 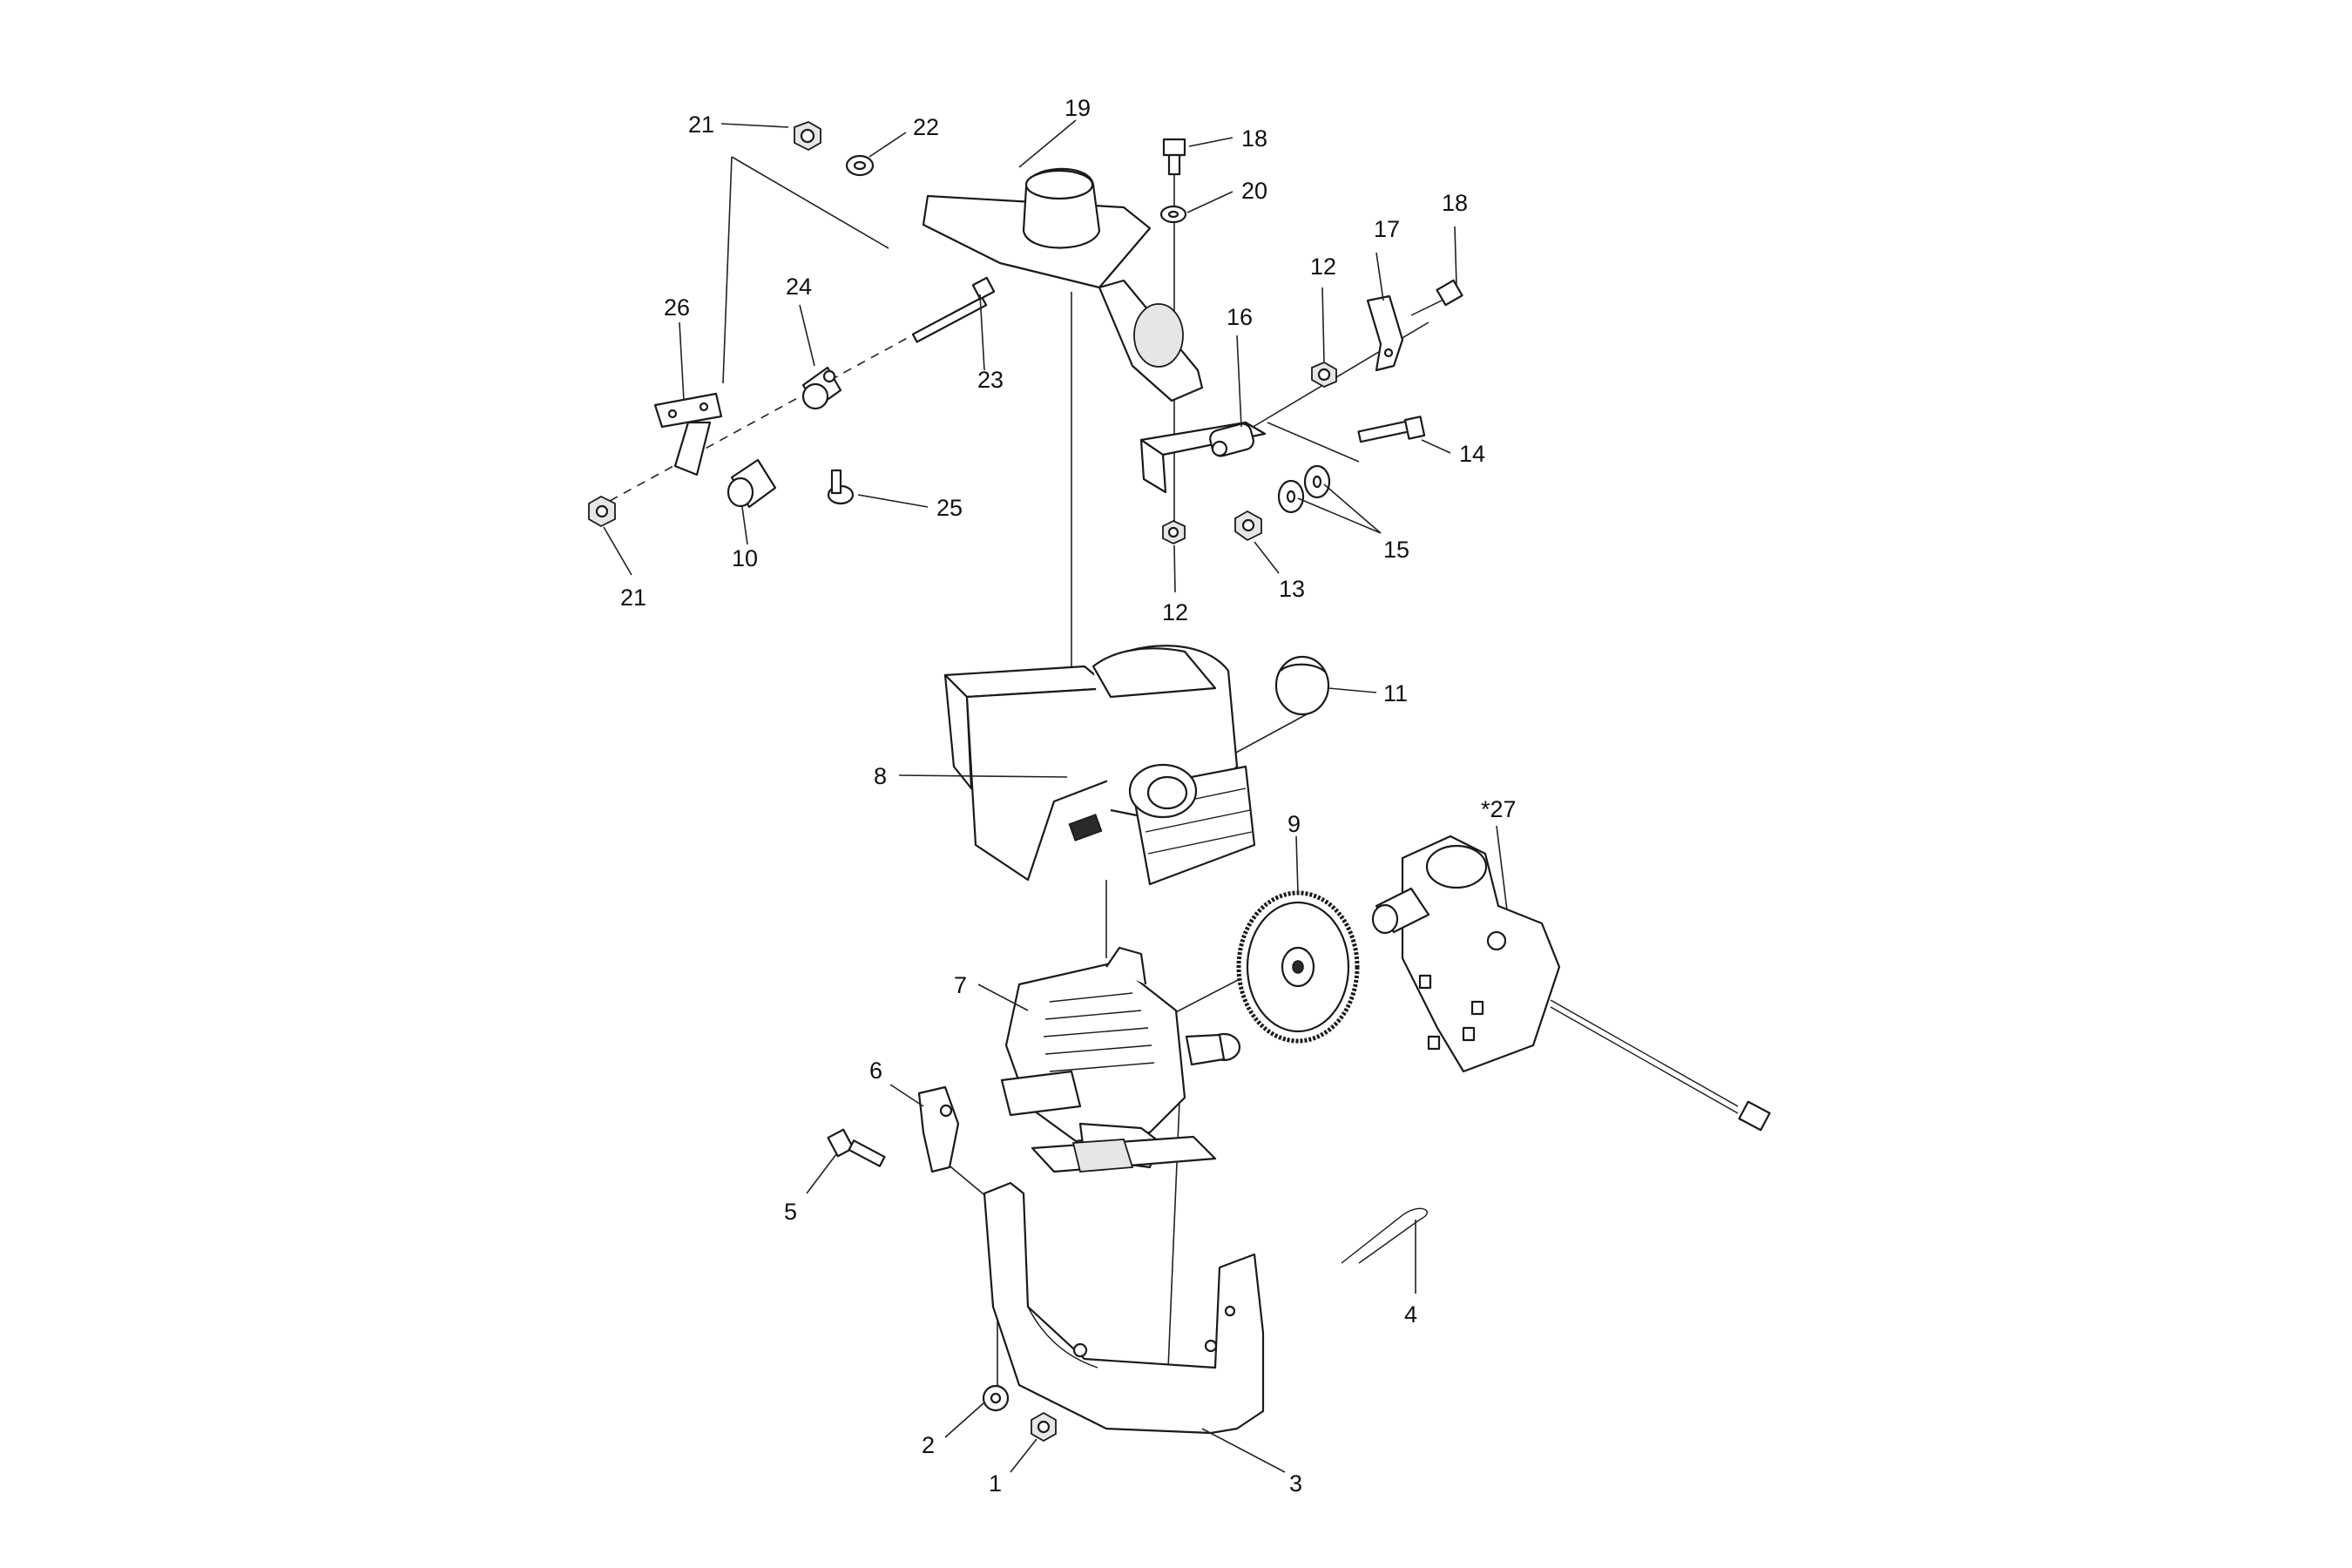 I want to click on part-10-bushing, so click(x=752, y=484).